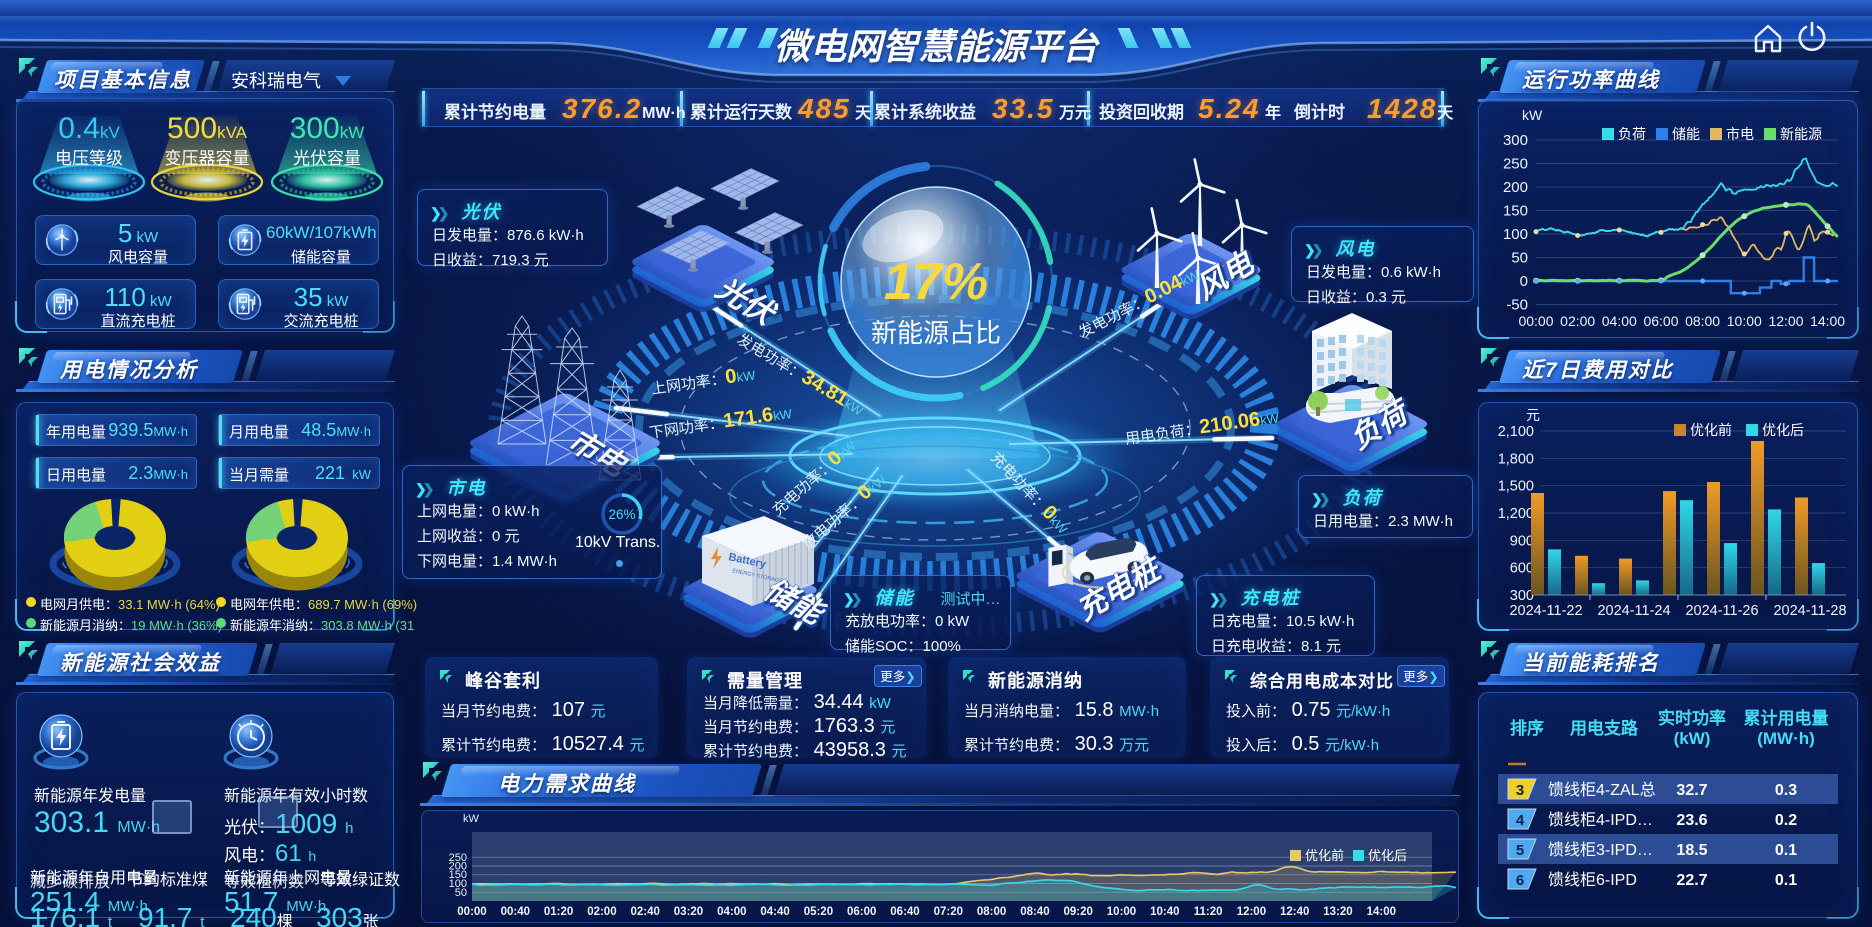  I want to click on svg-text: 3, so click(1520, 790).